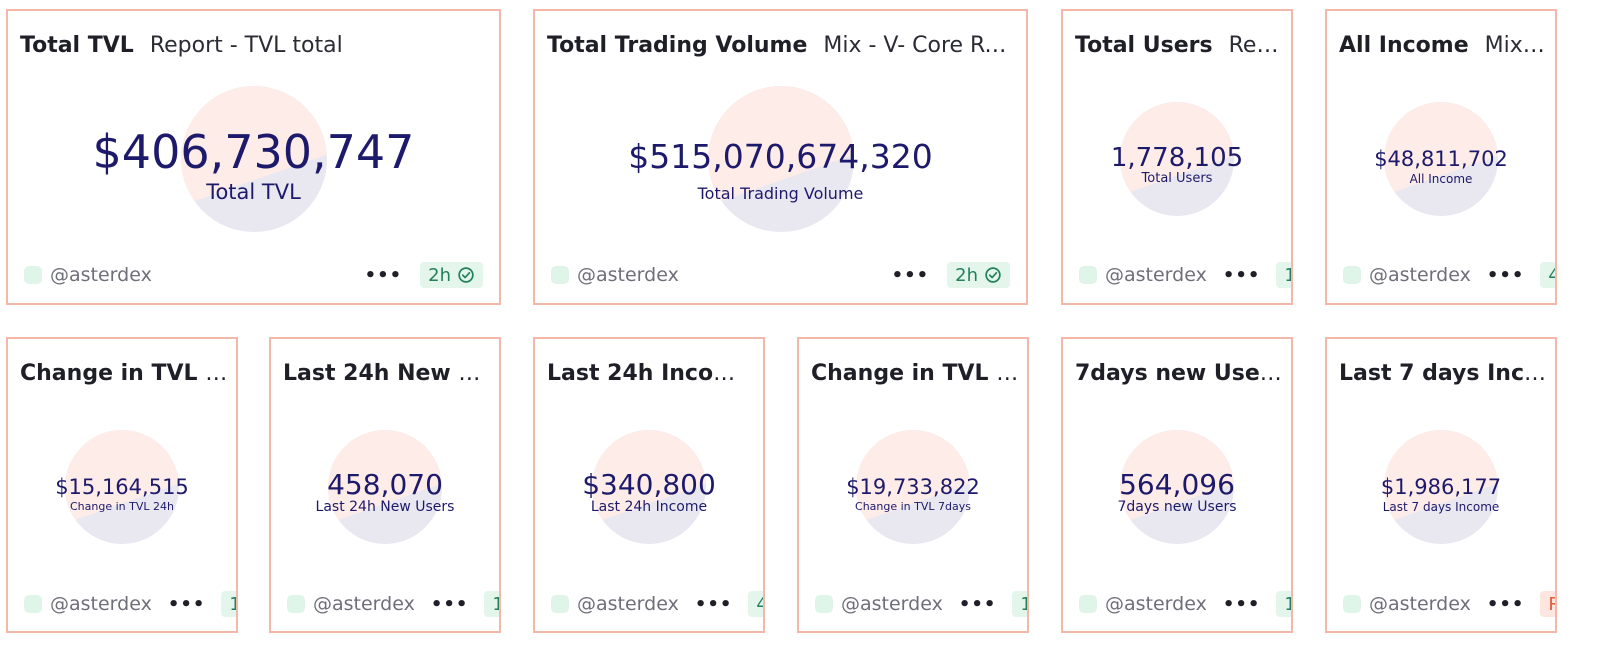 The image size is (1600, 657). Describe the element at coordinates (677, 45) in the screenshot. I see `card-title: Total Trading Volume` at that location.